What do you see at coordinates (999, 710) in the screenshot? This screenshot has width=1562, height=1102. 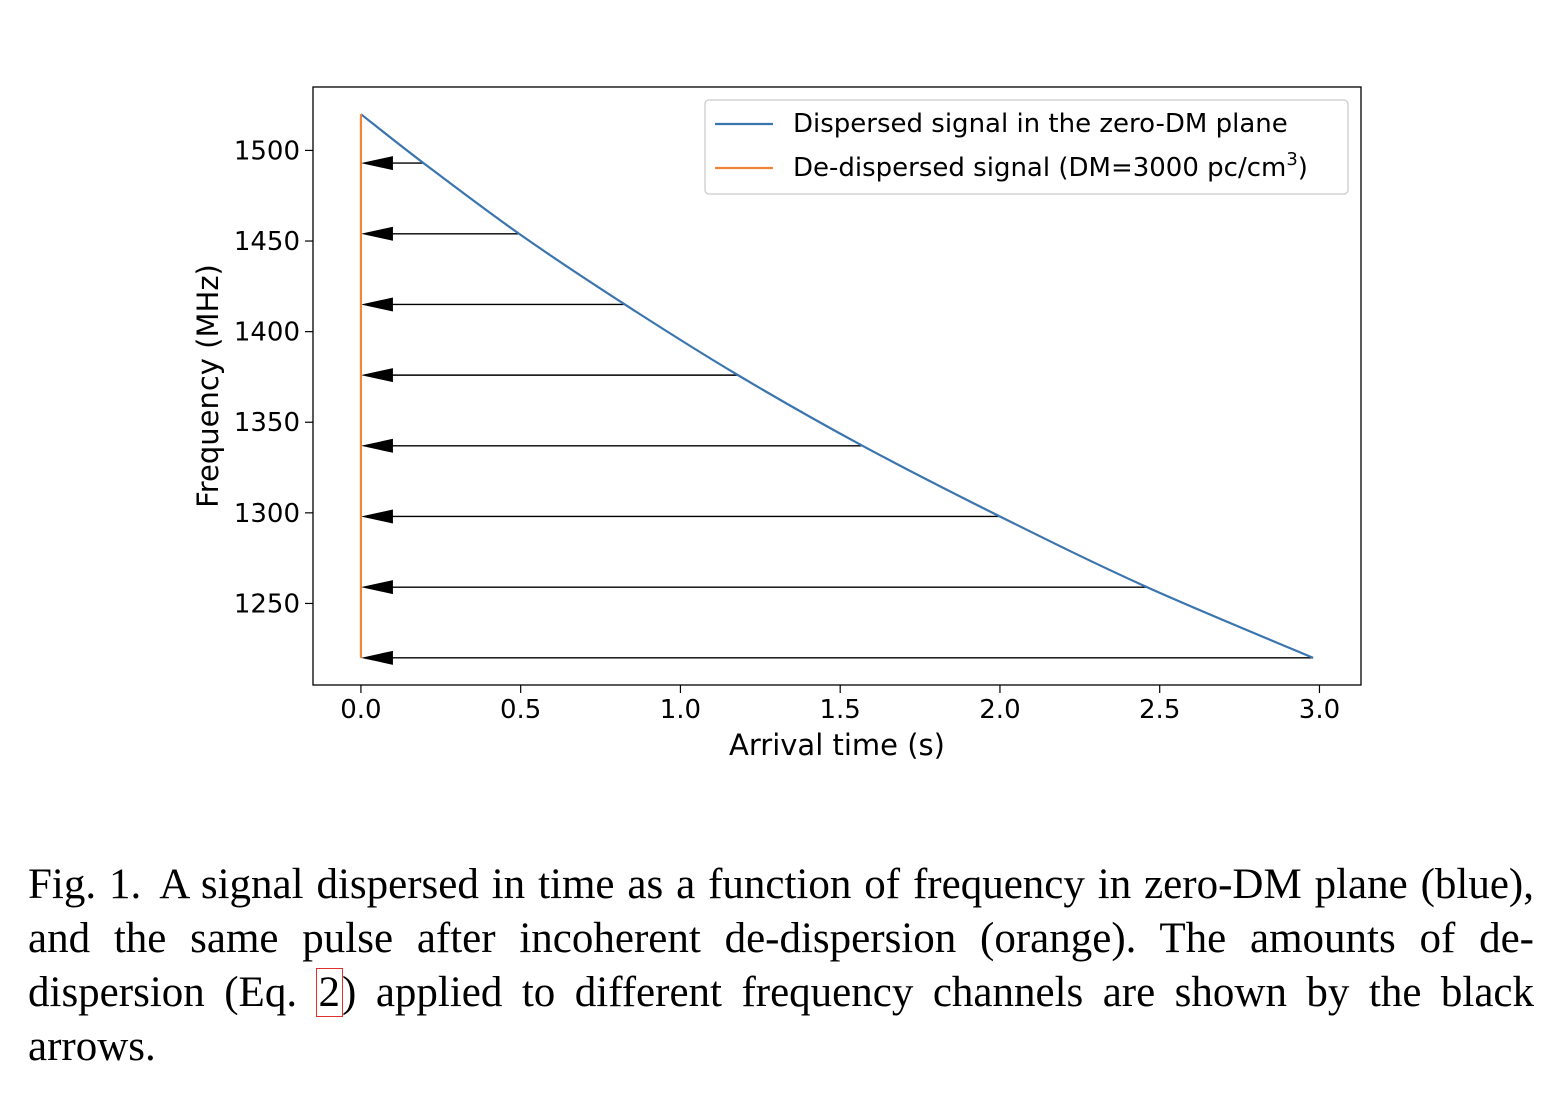 I see `x-tick-label: 2.0` at bounding box center [999, 710].